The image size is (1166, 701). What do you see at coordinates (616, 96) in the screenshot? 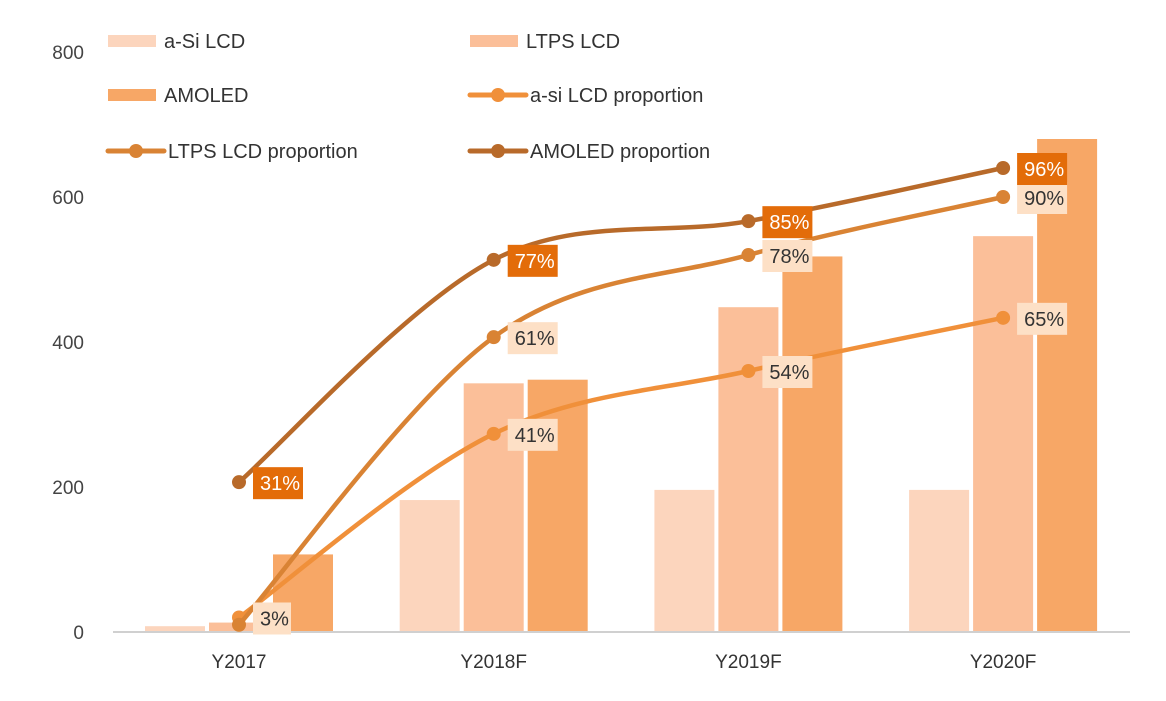
I see `legend-label: a-si LCD proportion` at bounding box center [616, 96].